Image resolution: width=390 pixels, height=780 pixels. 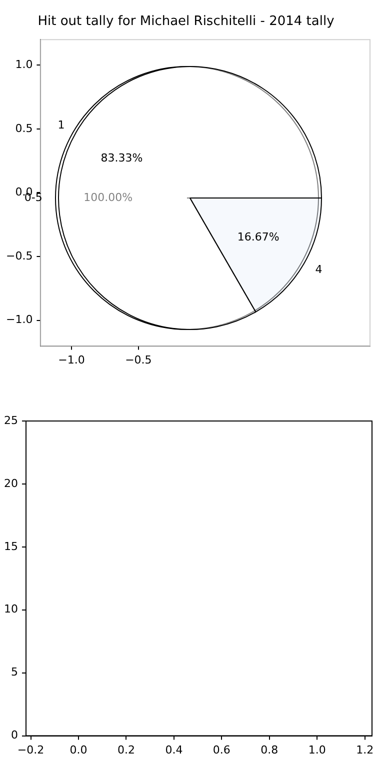 What do you see at coordinates (221, 749) in the screenshot?
I see `x-tick-label: 0.6` at bounding box center [221, 749].